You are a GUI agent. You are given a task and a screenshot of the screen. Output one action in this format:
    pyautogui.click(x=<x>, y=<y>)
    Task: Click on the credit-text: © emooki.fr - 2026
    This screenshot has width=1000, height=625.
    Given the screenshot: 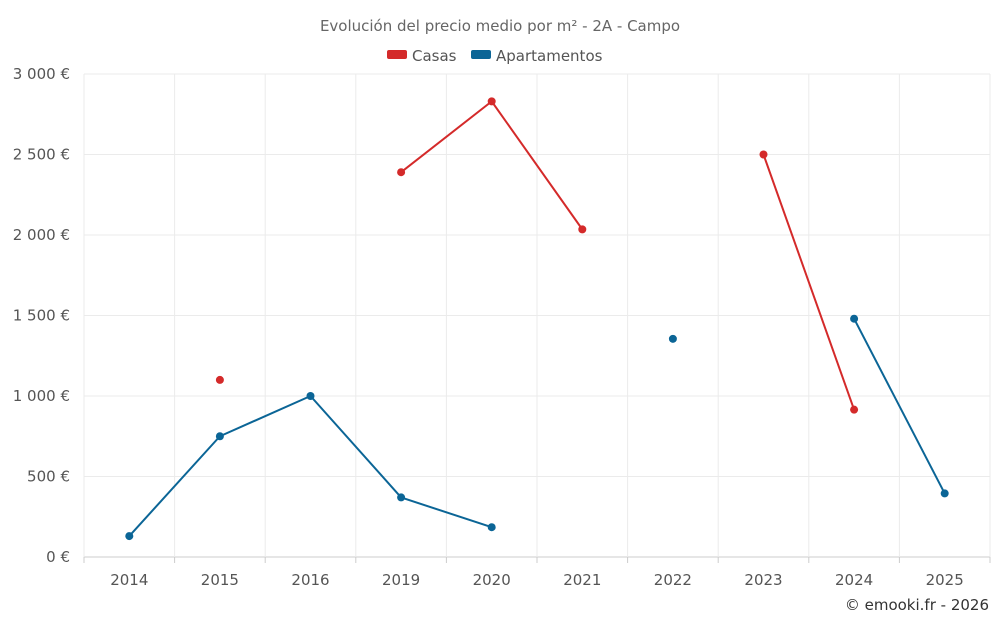 What is the action you would take?
    pyautogui.click(x=917, y=605)
    